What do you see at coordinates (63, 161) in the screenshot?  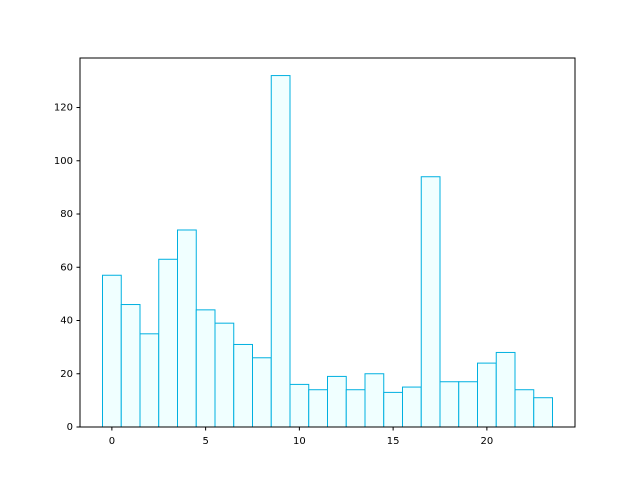 I see `y-tick-label: 100` at bounding box center [63, 161].